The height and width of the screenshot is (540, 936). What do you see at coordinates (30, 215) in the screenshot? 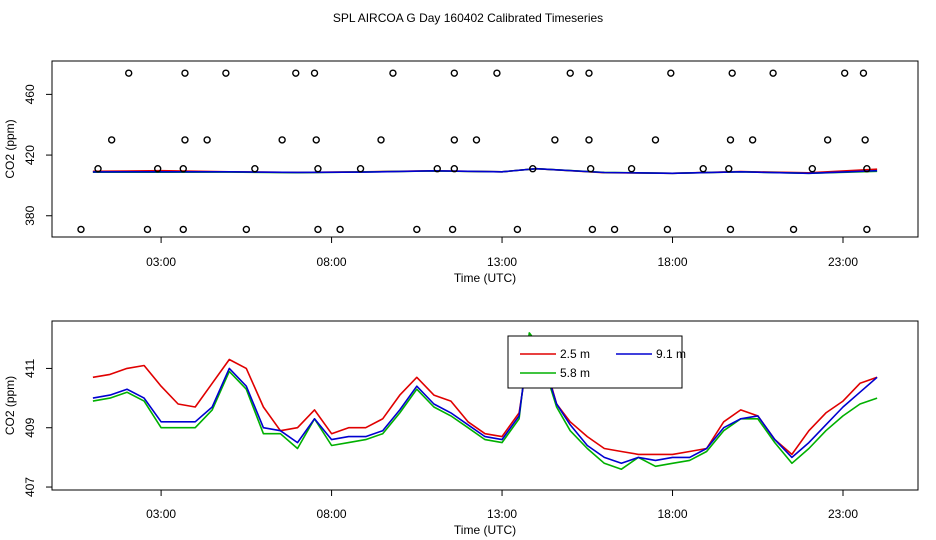
I see `y-tick-label: 380` at bounding box center [30, 215].